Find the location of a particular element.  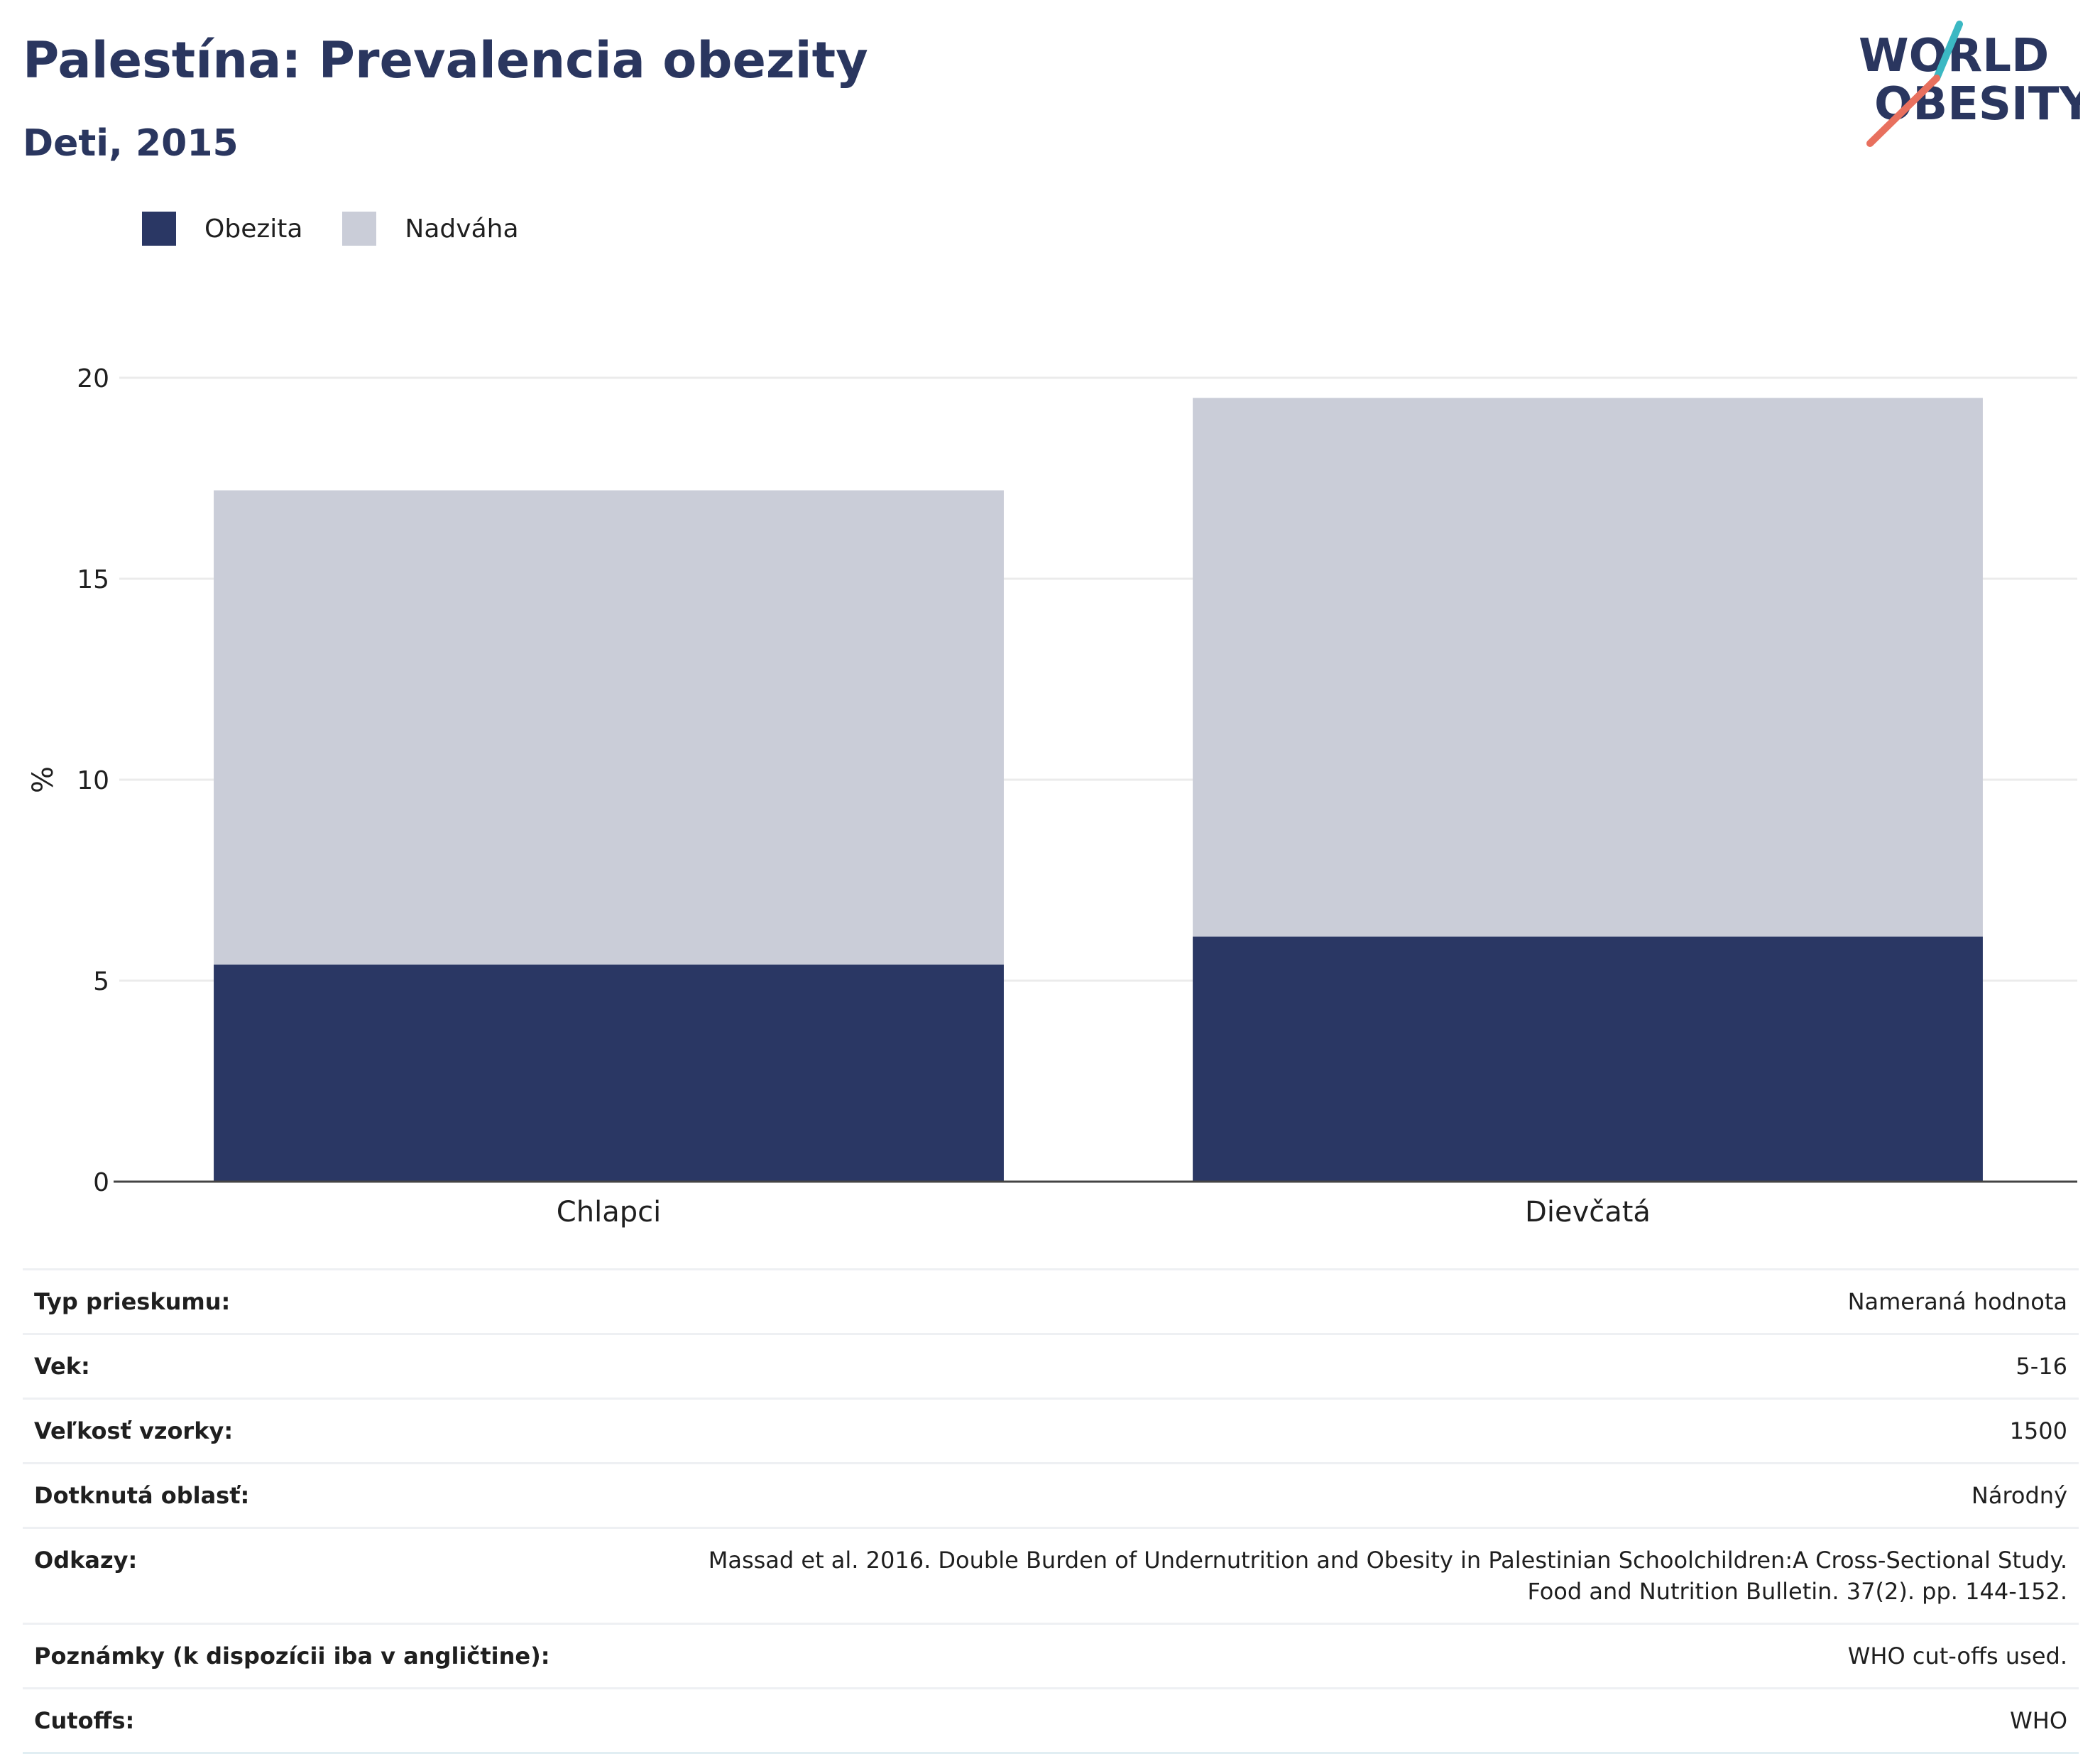

info-label: Typ prieskumu: is located at coordinates (353, 1301).